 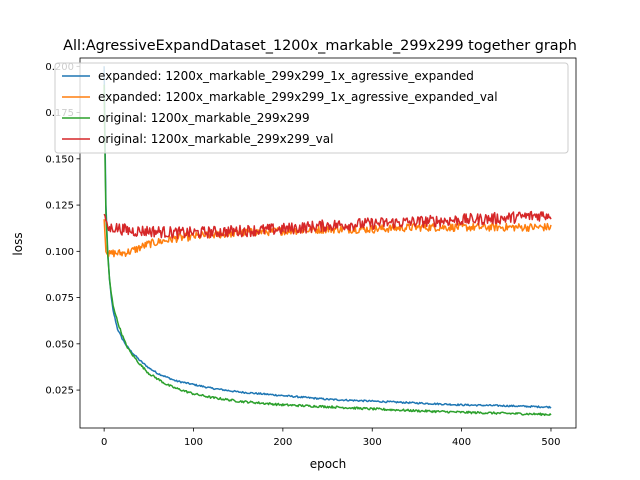 I want to click on y-tick-label: 0.100, so click(x=59, y=252).